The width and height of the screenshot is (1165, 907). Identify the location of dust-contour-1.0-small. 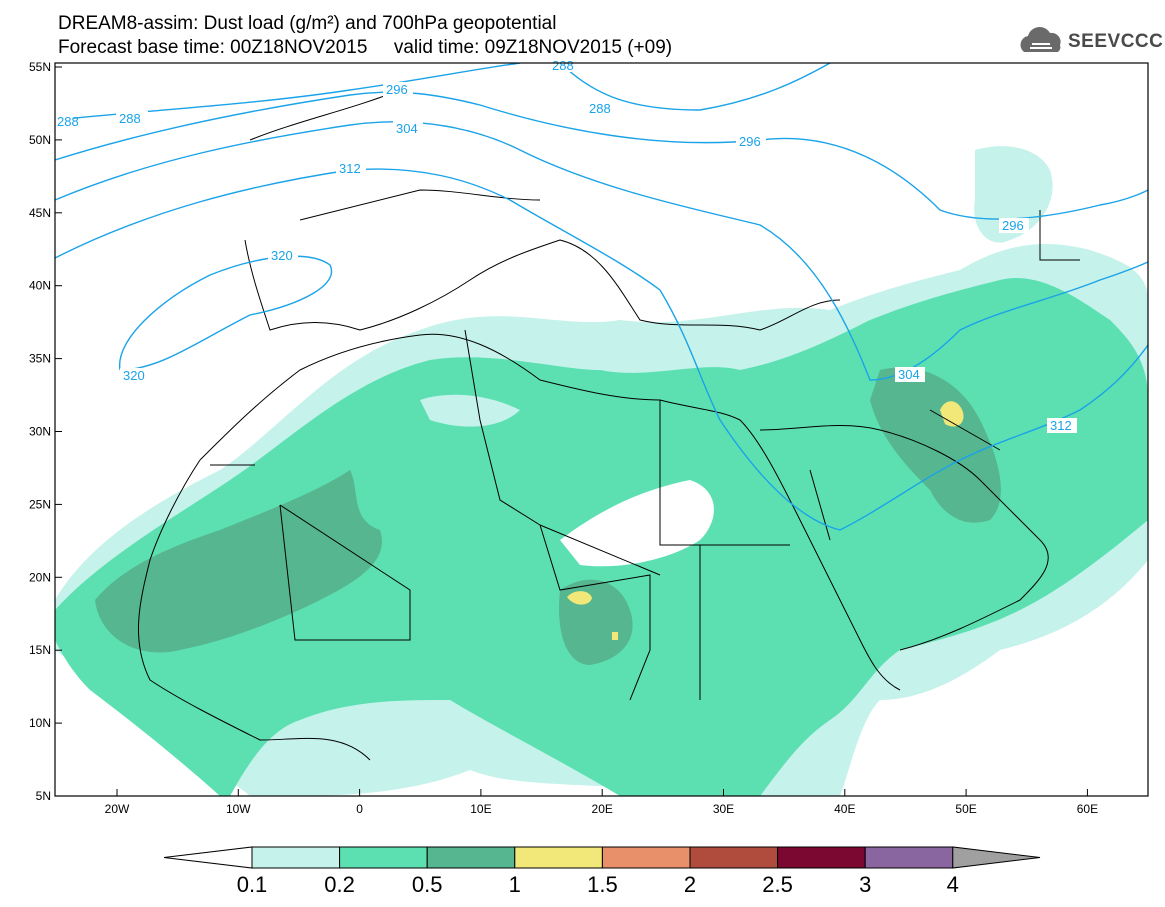
(615, 636).